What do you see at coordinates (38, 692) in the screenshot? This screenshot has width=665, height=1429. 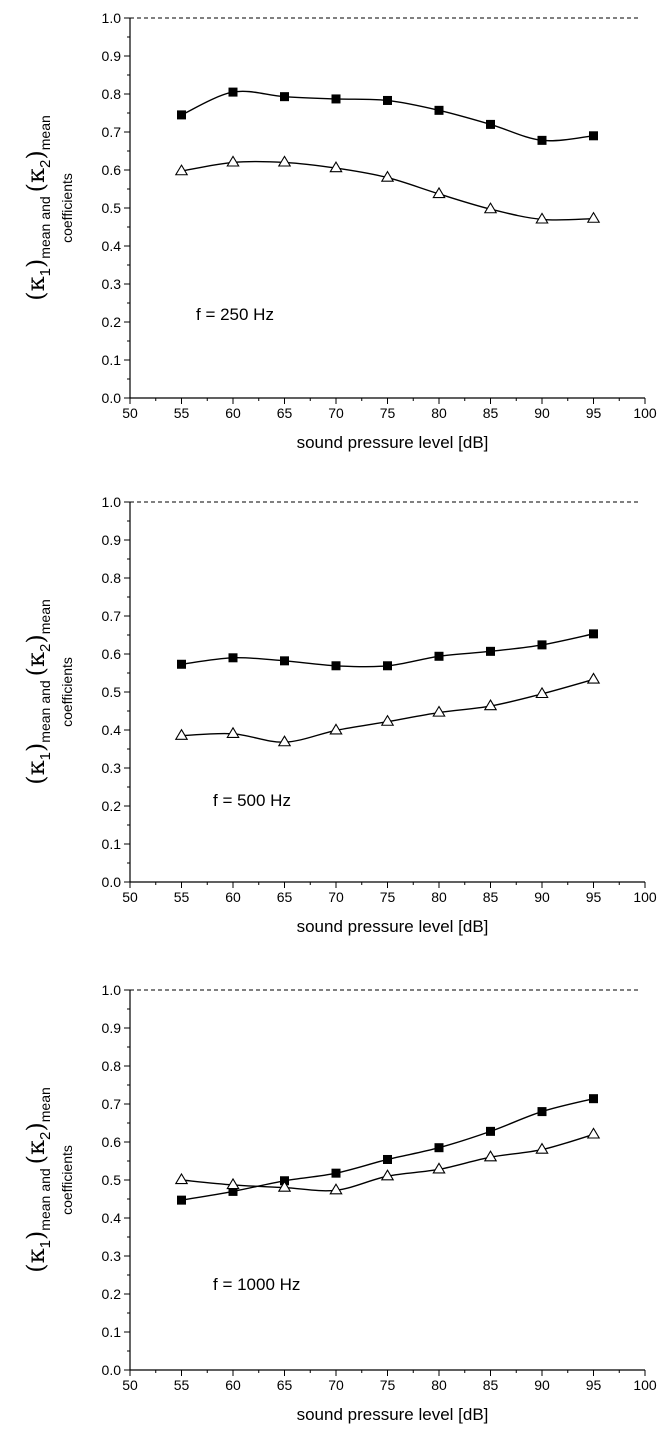 I see `y-axis-title-line1: (κ1)meanand(κ2)mean` at bounding box center [38, 692].